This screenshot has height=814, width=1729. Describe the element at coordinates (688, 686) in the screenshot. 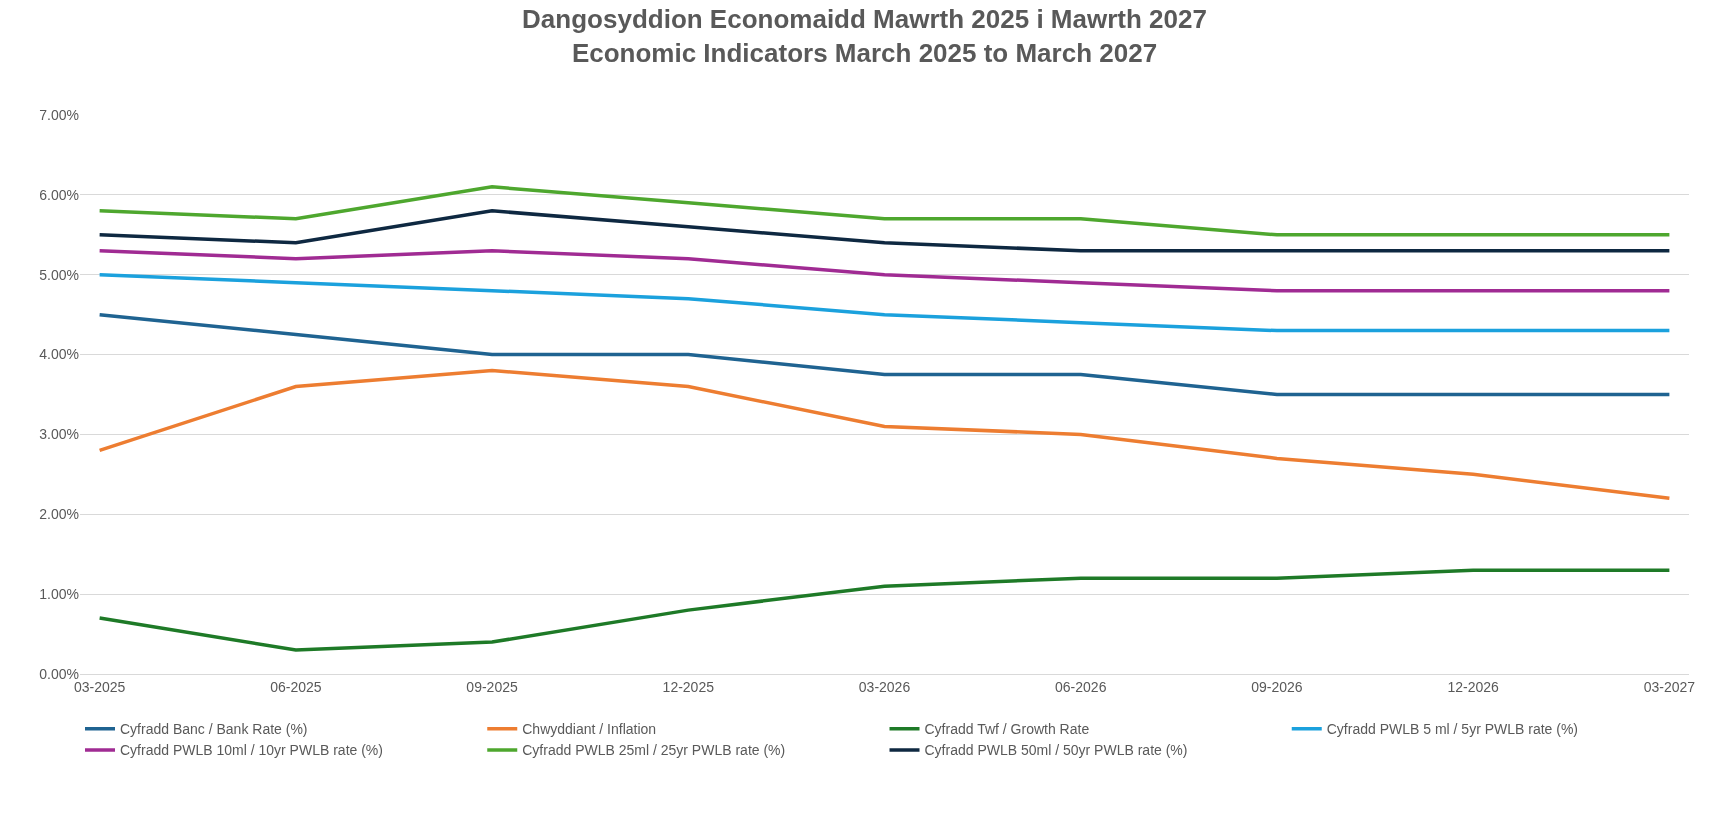

I see `x-tick-label: 12-2025` at that location.